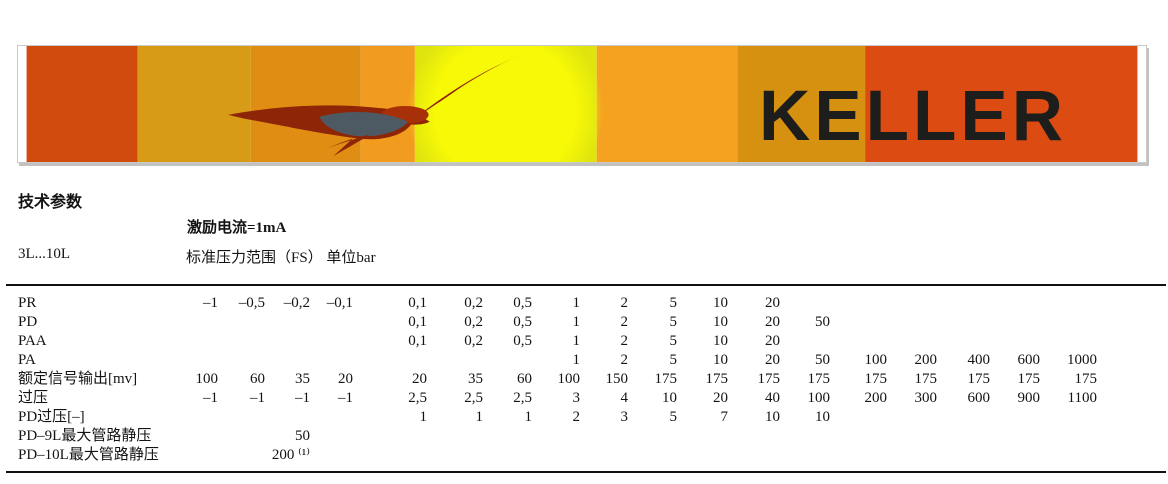 This screenshot has width=1168, height=484. I want to click on table-cell: 4, so click(624, 398).